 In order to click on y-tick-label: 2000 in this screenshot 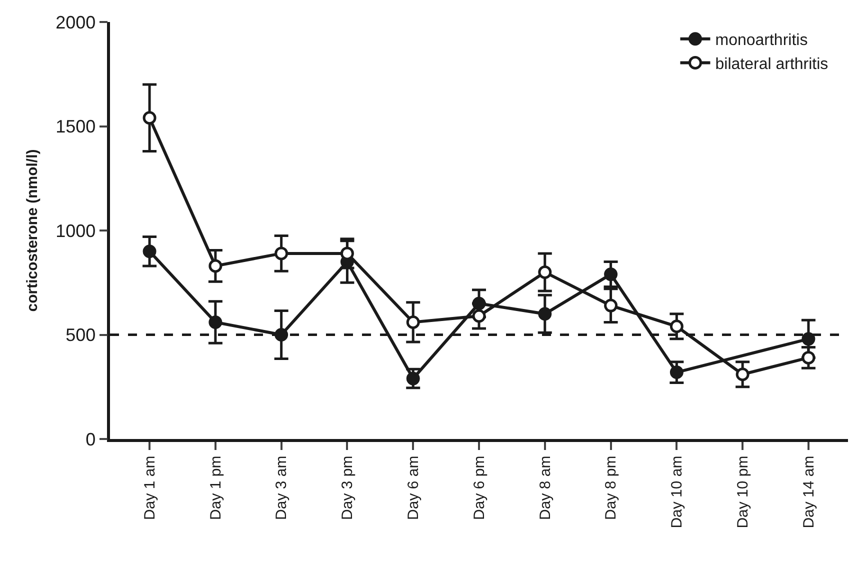, I will do `click(76, 22)`.